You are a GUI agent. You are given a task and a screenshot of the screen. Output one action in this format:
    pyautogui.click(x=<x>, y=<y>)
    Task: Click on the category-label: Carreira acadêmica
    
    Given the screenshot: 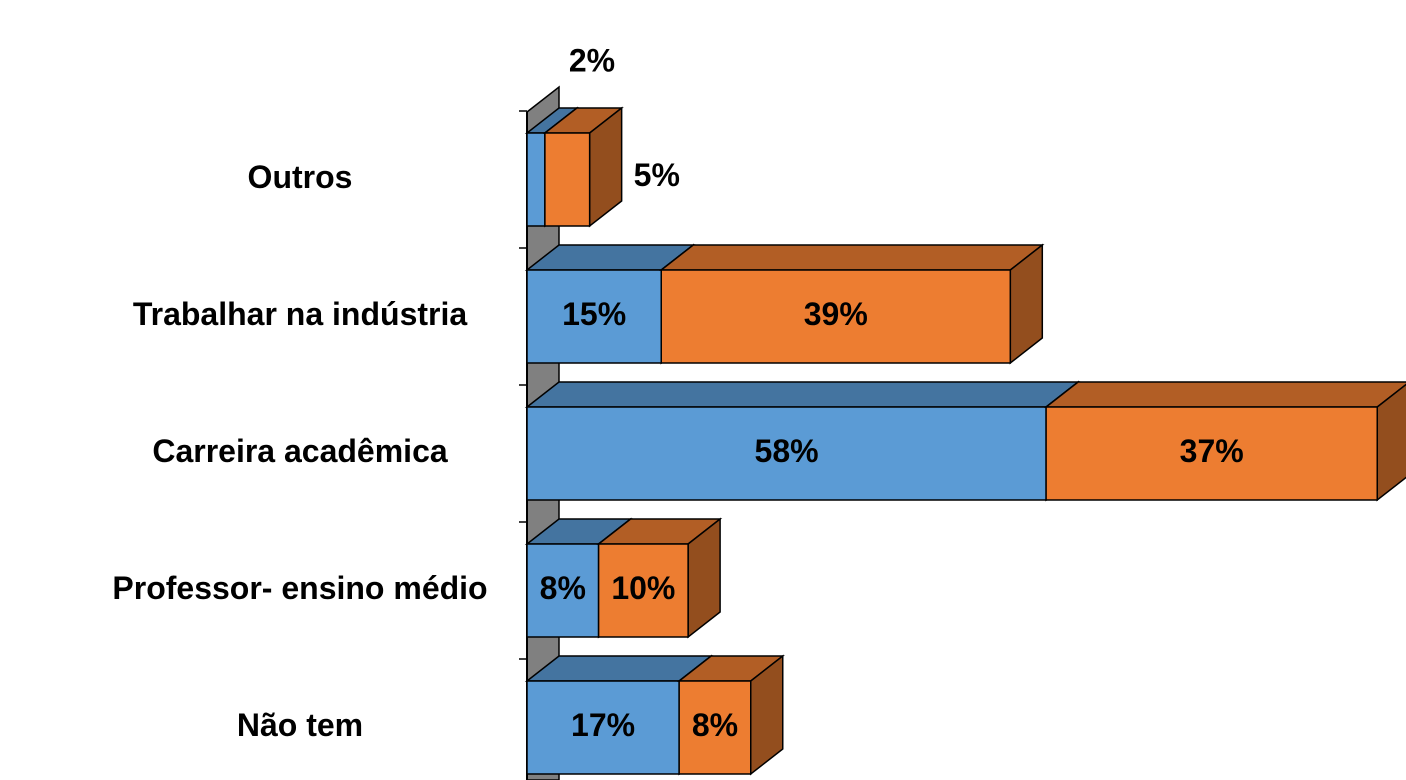 What is the action you would take?
    pyautogui.click(x=300, y=451)
    